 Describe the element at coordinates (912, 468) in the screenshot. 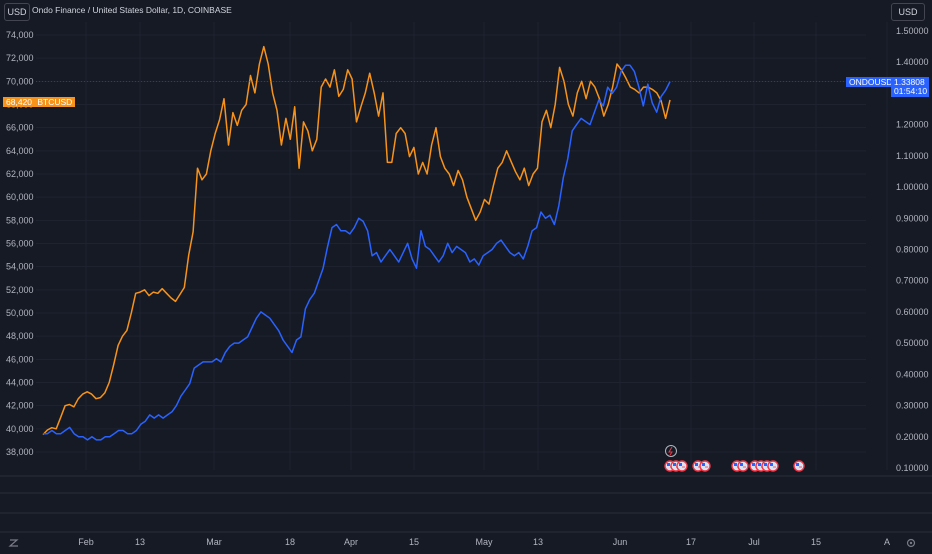

I see `right-tick-label: 0.10000` at that location.